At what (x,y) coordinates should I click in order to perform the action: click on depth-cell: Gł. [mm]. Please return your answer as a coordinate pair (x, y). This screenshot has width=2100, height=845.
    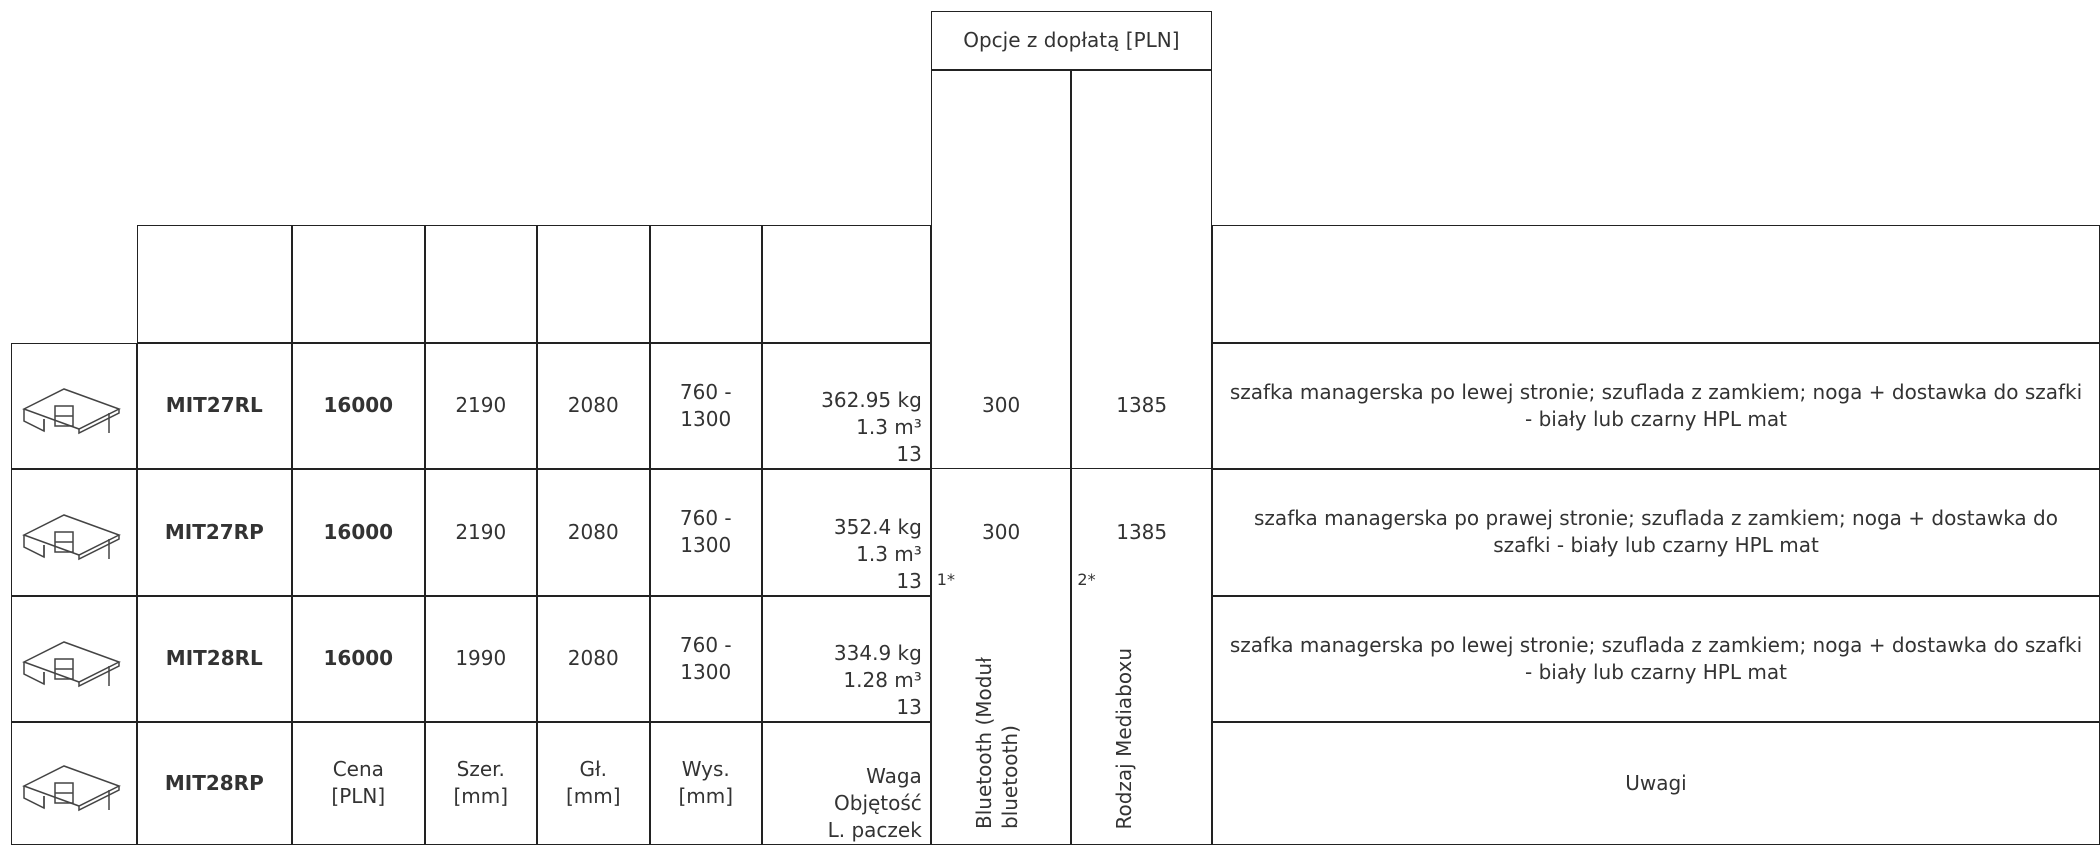
    Looking at the image, I should click on (593, 783).